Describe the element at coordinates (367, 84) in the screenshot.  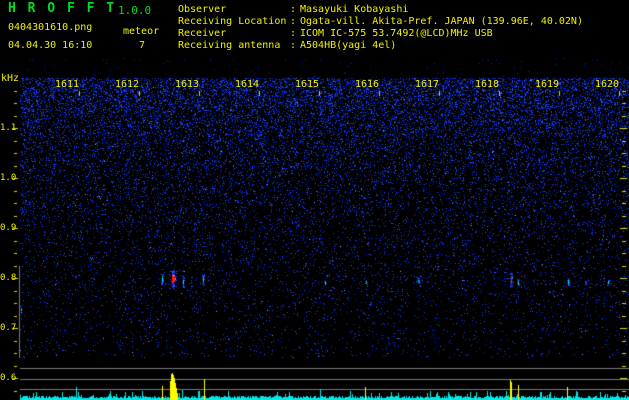
I see `time-tick-label: 1616` at that location.